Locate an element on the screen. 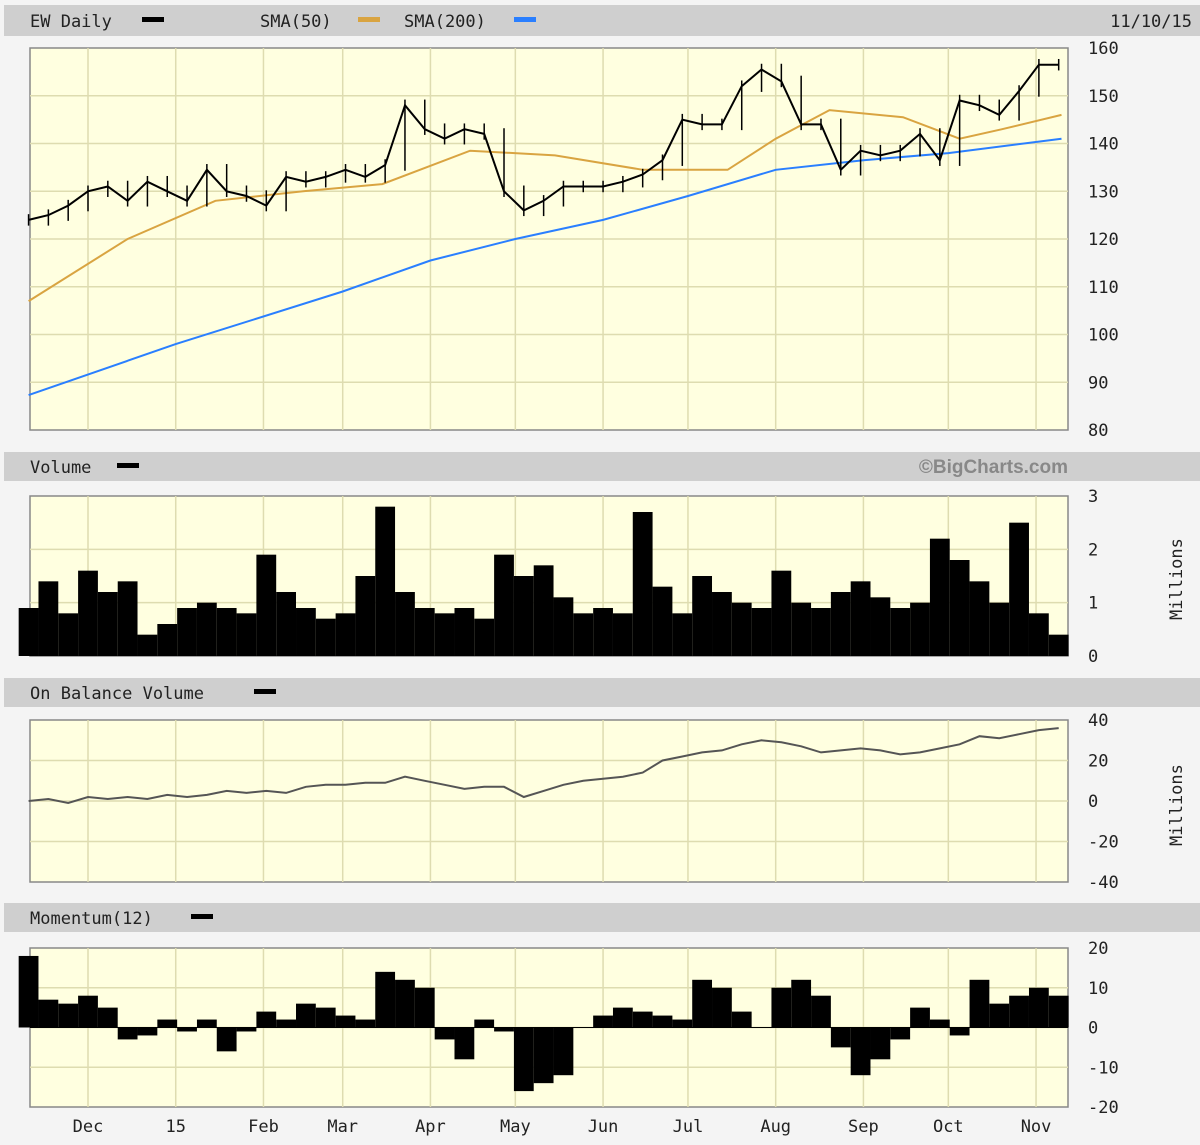 The width and height of the screenshot is (1200, 1145). y-tick-label: 130 is located at coordinates (1103, 192).